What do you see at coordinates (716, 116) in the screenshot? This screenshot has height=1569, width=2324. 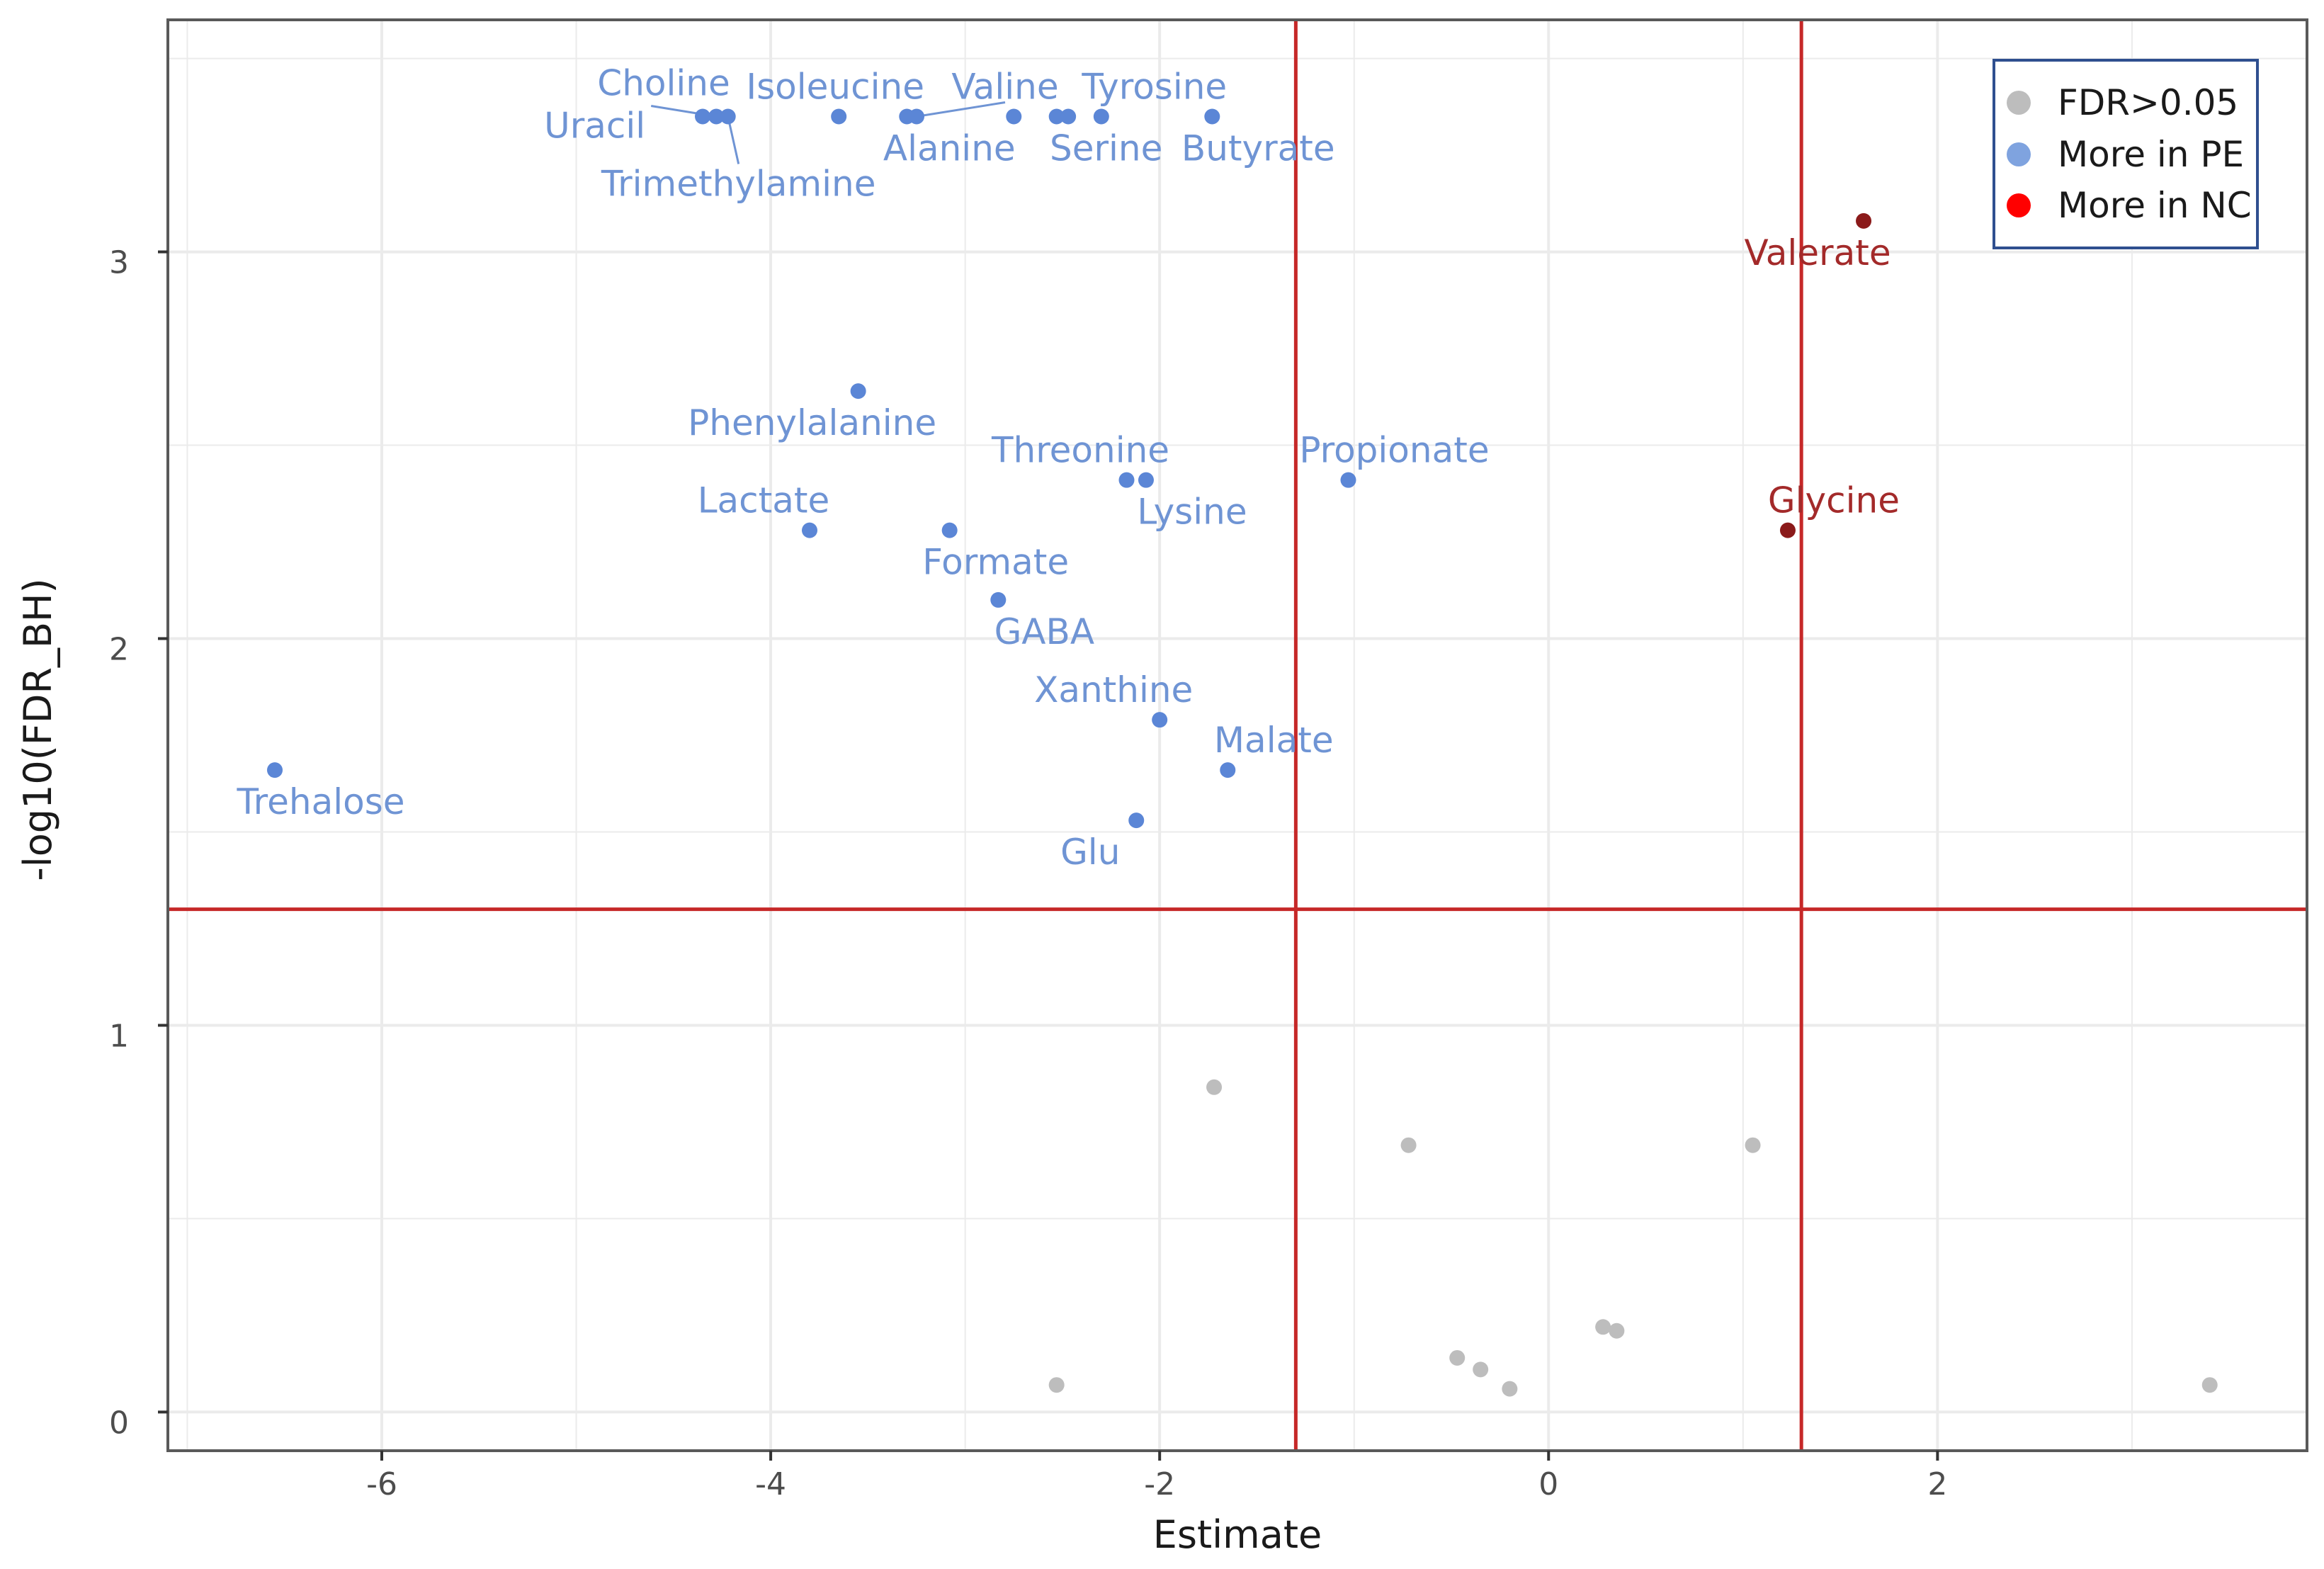 I see `point-pe-uracil` at bounding box center [716, 116].